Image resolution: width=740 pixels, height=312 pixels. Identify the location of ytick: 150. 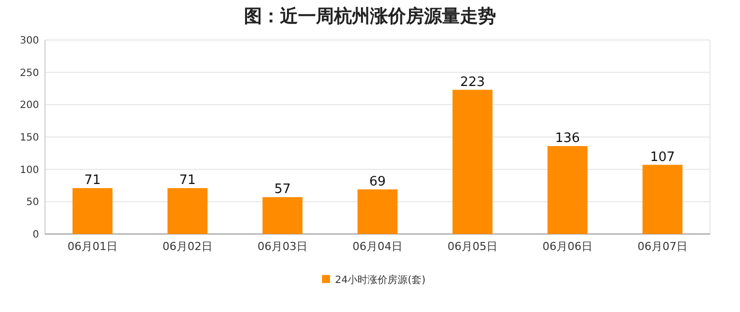
(29, 138).